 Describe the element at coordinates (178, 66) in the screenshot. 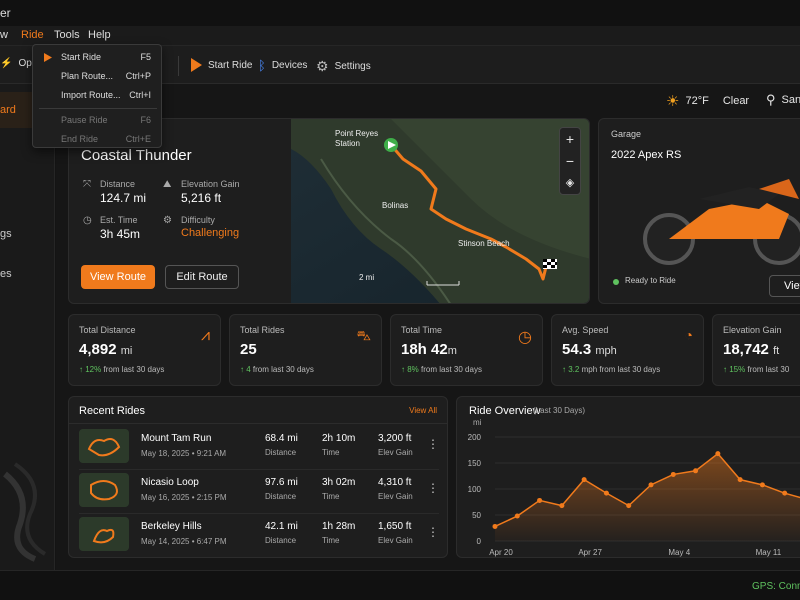

I see `toolbar-divider` at that location.